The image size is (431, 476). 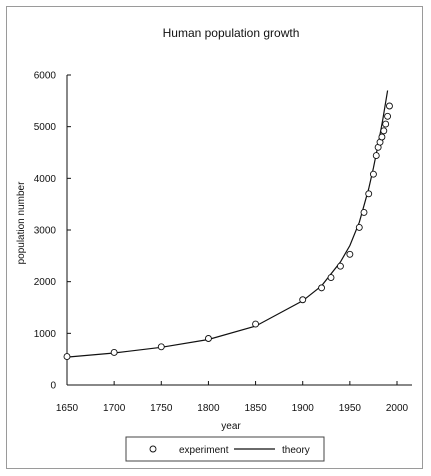 What do you see at coordinates (397, 408) in the screenshot?
I see `x-tick-label: 2000` at bounding box center [397, 408].